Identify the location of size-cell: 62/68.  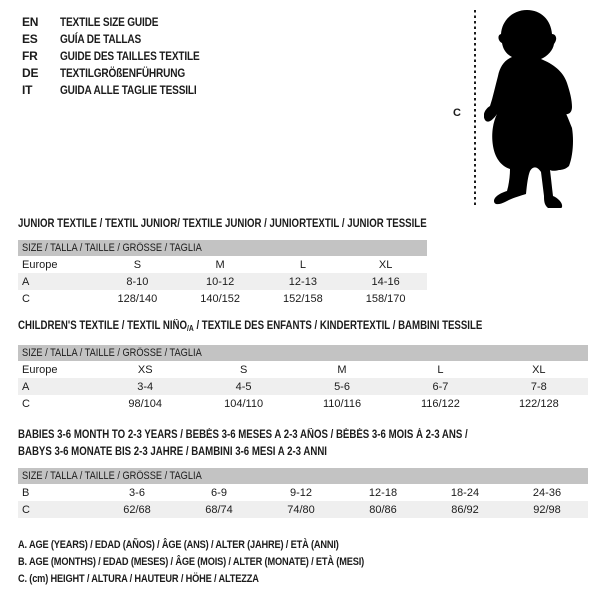
(137, 509).